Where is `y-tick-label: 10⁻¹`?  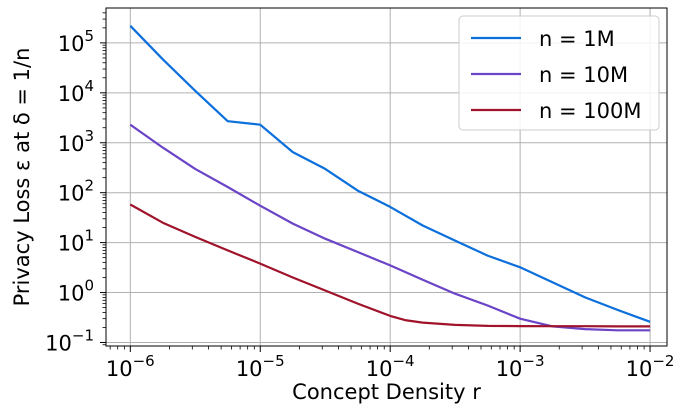 y-tick-label: 10⁻¹ is located at coordinates (69, 340).